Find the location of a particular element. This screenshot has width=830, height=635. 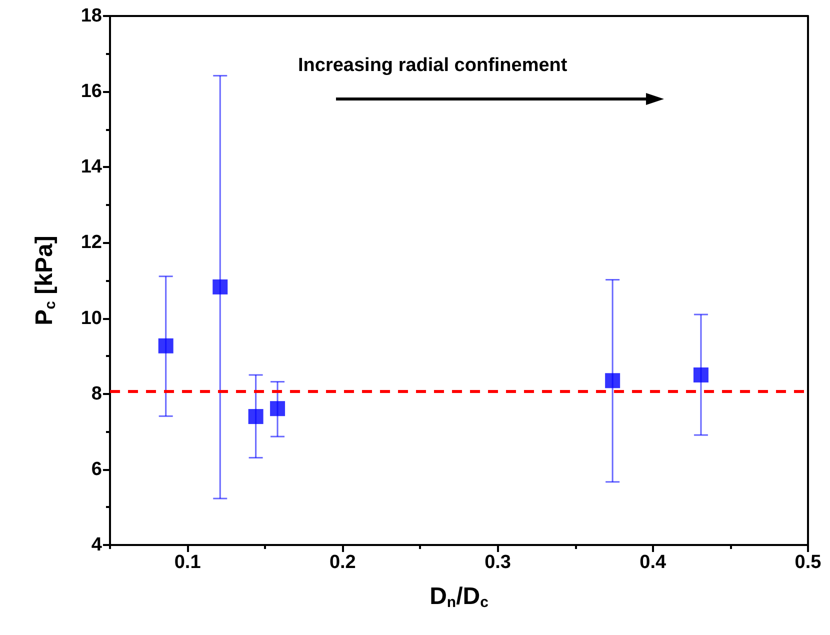

x-tick-label: 0.1 is located at coordinates (188, 562).